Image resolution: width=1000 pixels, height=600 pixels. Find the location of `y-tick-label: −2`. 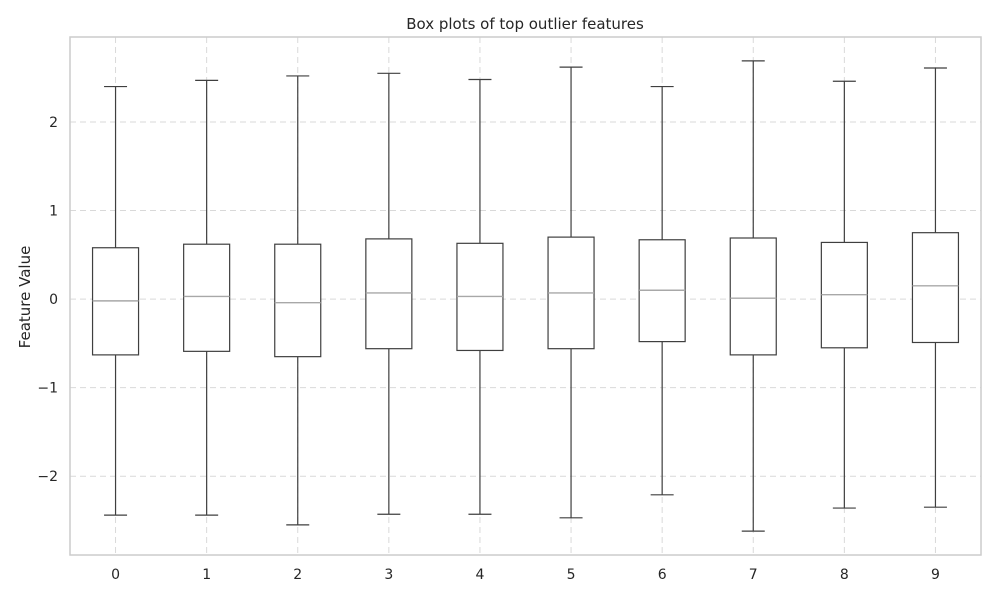

y-tick-label: −2 is located at coordinates (47, 477).